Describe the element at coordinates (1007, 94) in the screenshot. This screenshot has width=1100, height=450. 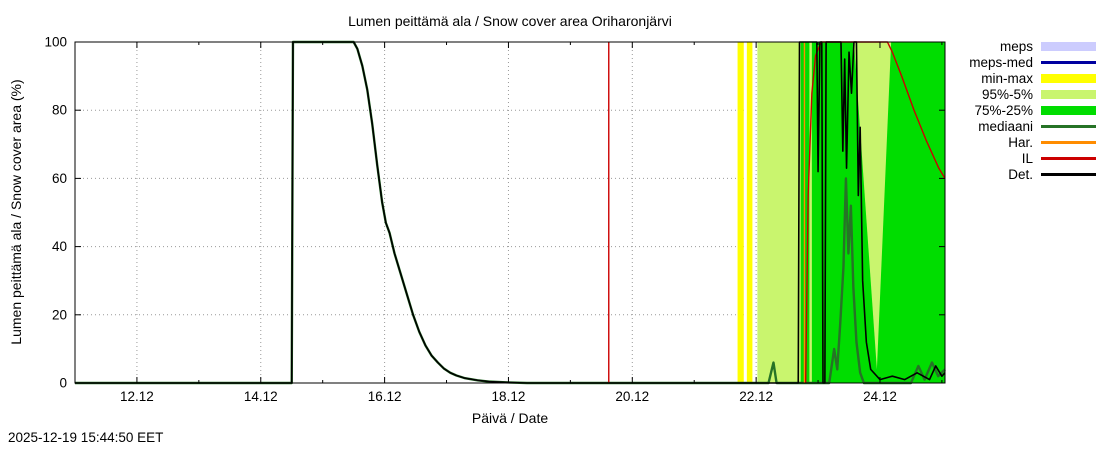
I see `legend-label: 95%-5%` at that location.